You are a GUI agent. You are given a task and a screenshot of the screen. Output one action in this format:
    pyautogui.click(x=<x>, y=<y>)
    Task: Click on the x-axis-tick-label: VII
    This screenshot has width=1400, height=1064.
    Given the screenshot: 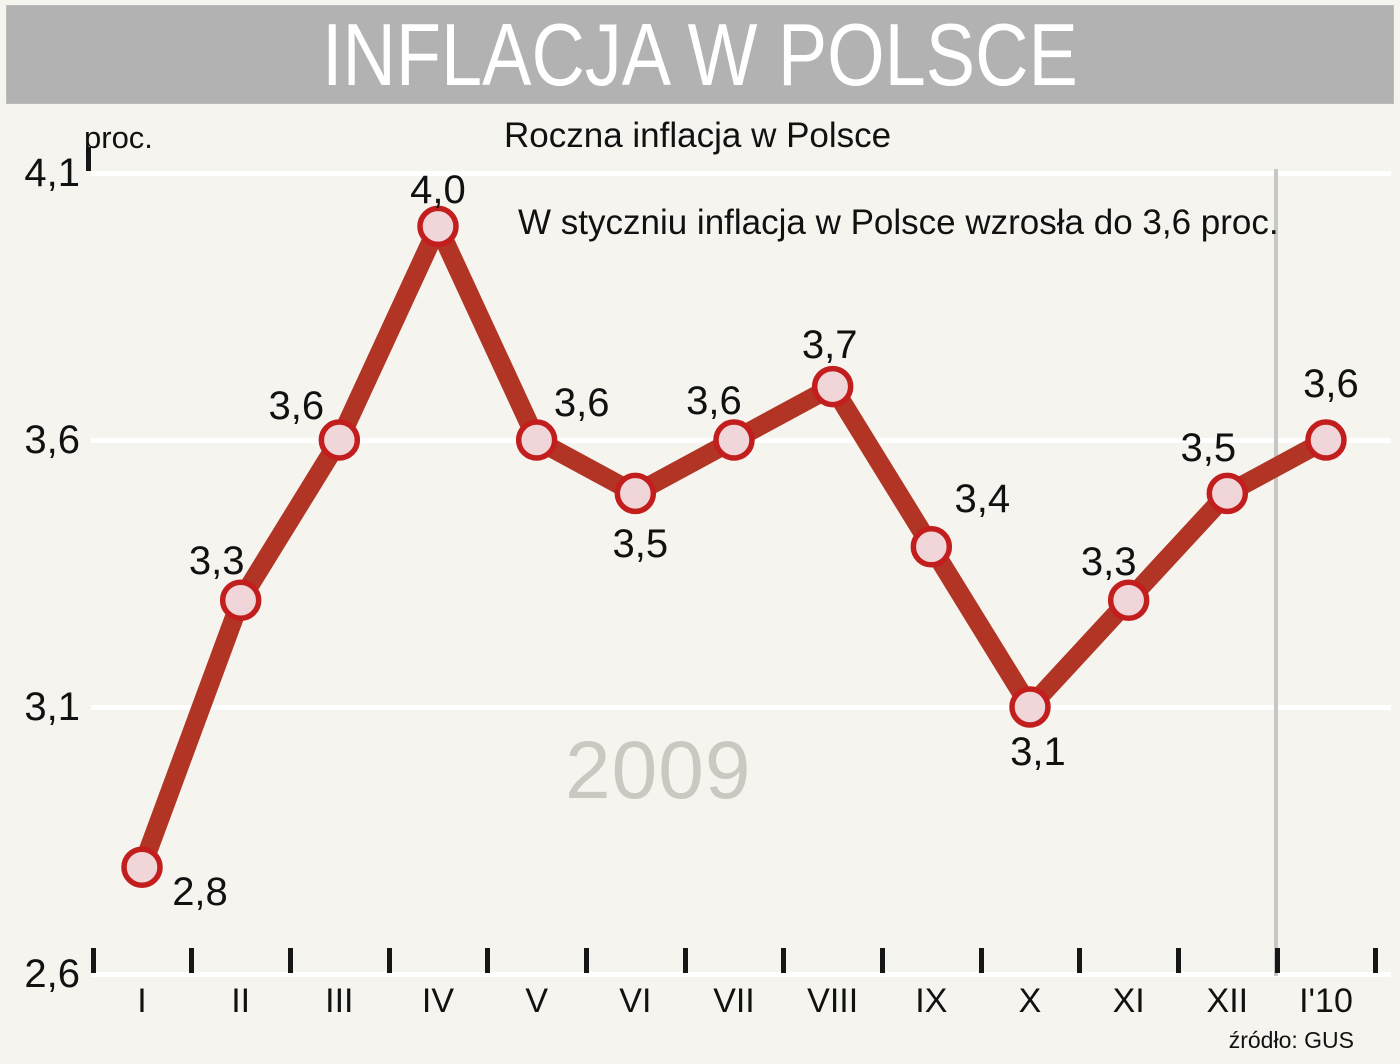 What is the action you would take?
    pyautogui.click(x=734, y=1001)
    